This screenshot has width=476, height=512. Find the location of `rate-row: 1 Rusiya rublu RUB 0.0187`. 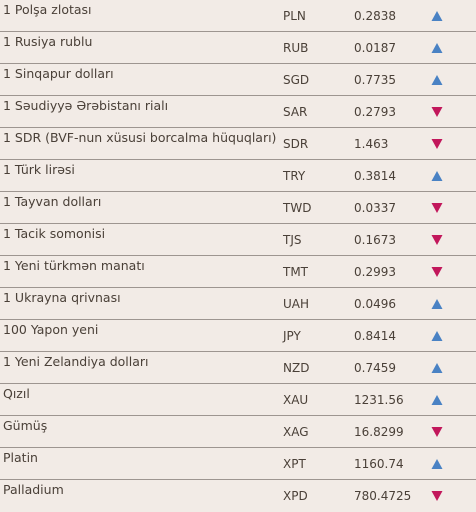

rate-row: 1 Rusiya rublu RUB 0.0187 is located at coordinates (238, 48).